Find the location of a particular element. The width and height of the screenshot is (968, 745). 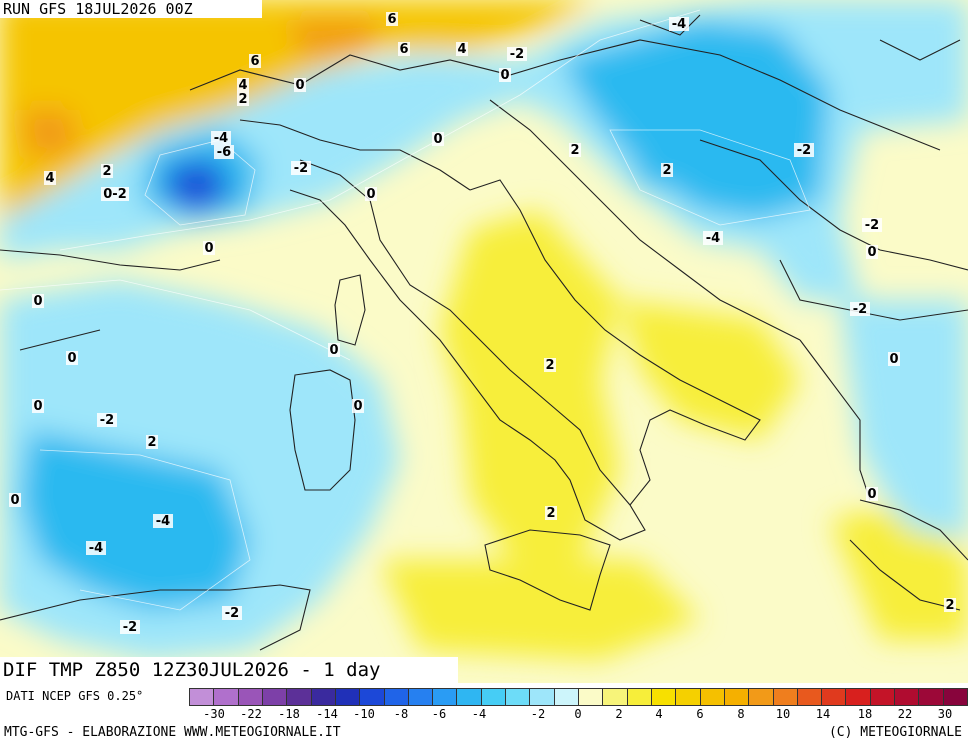

scale-tick-label: 10 is located at coordinates (783, 714).